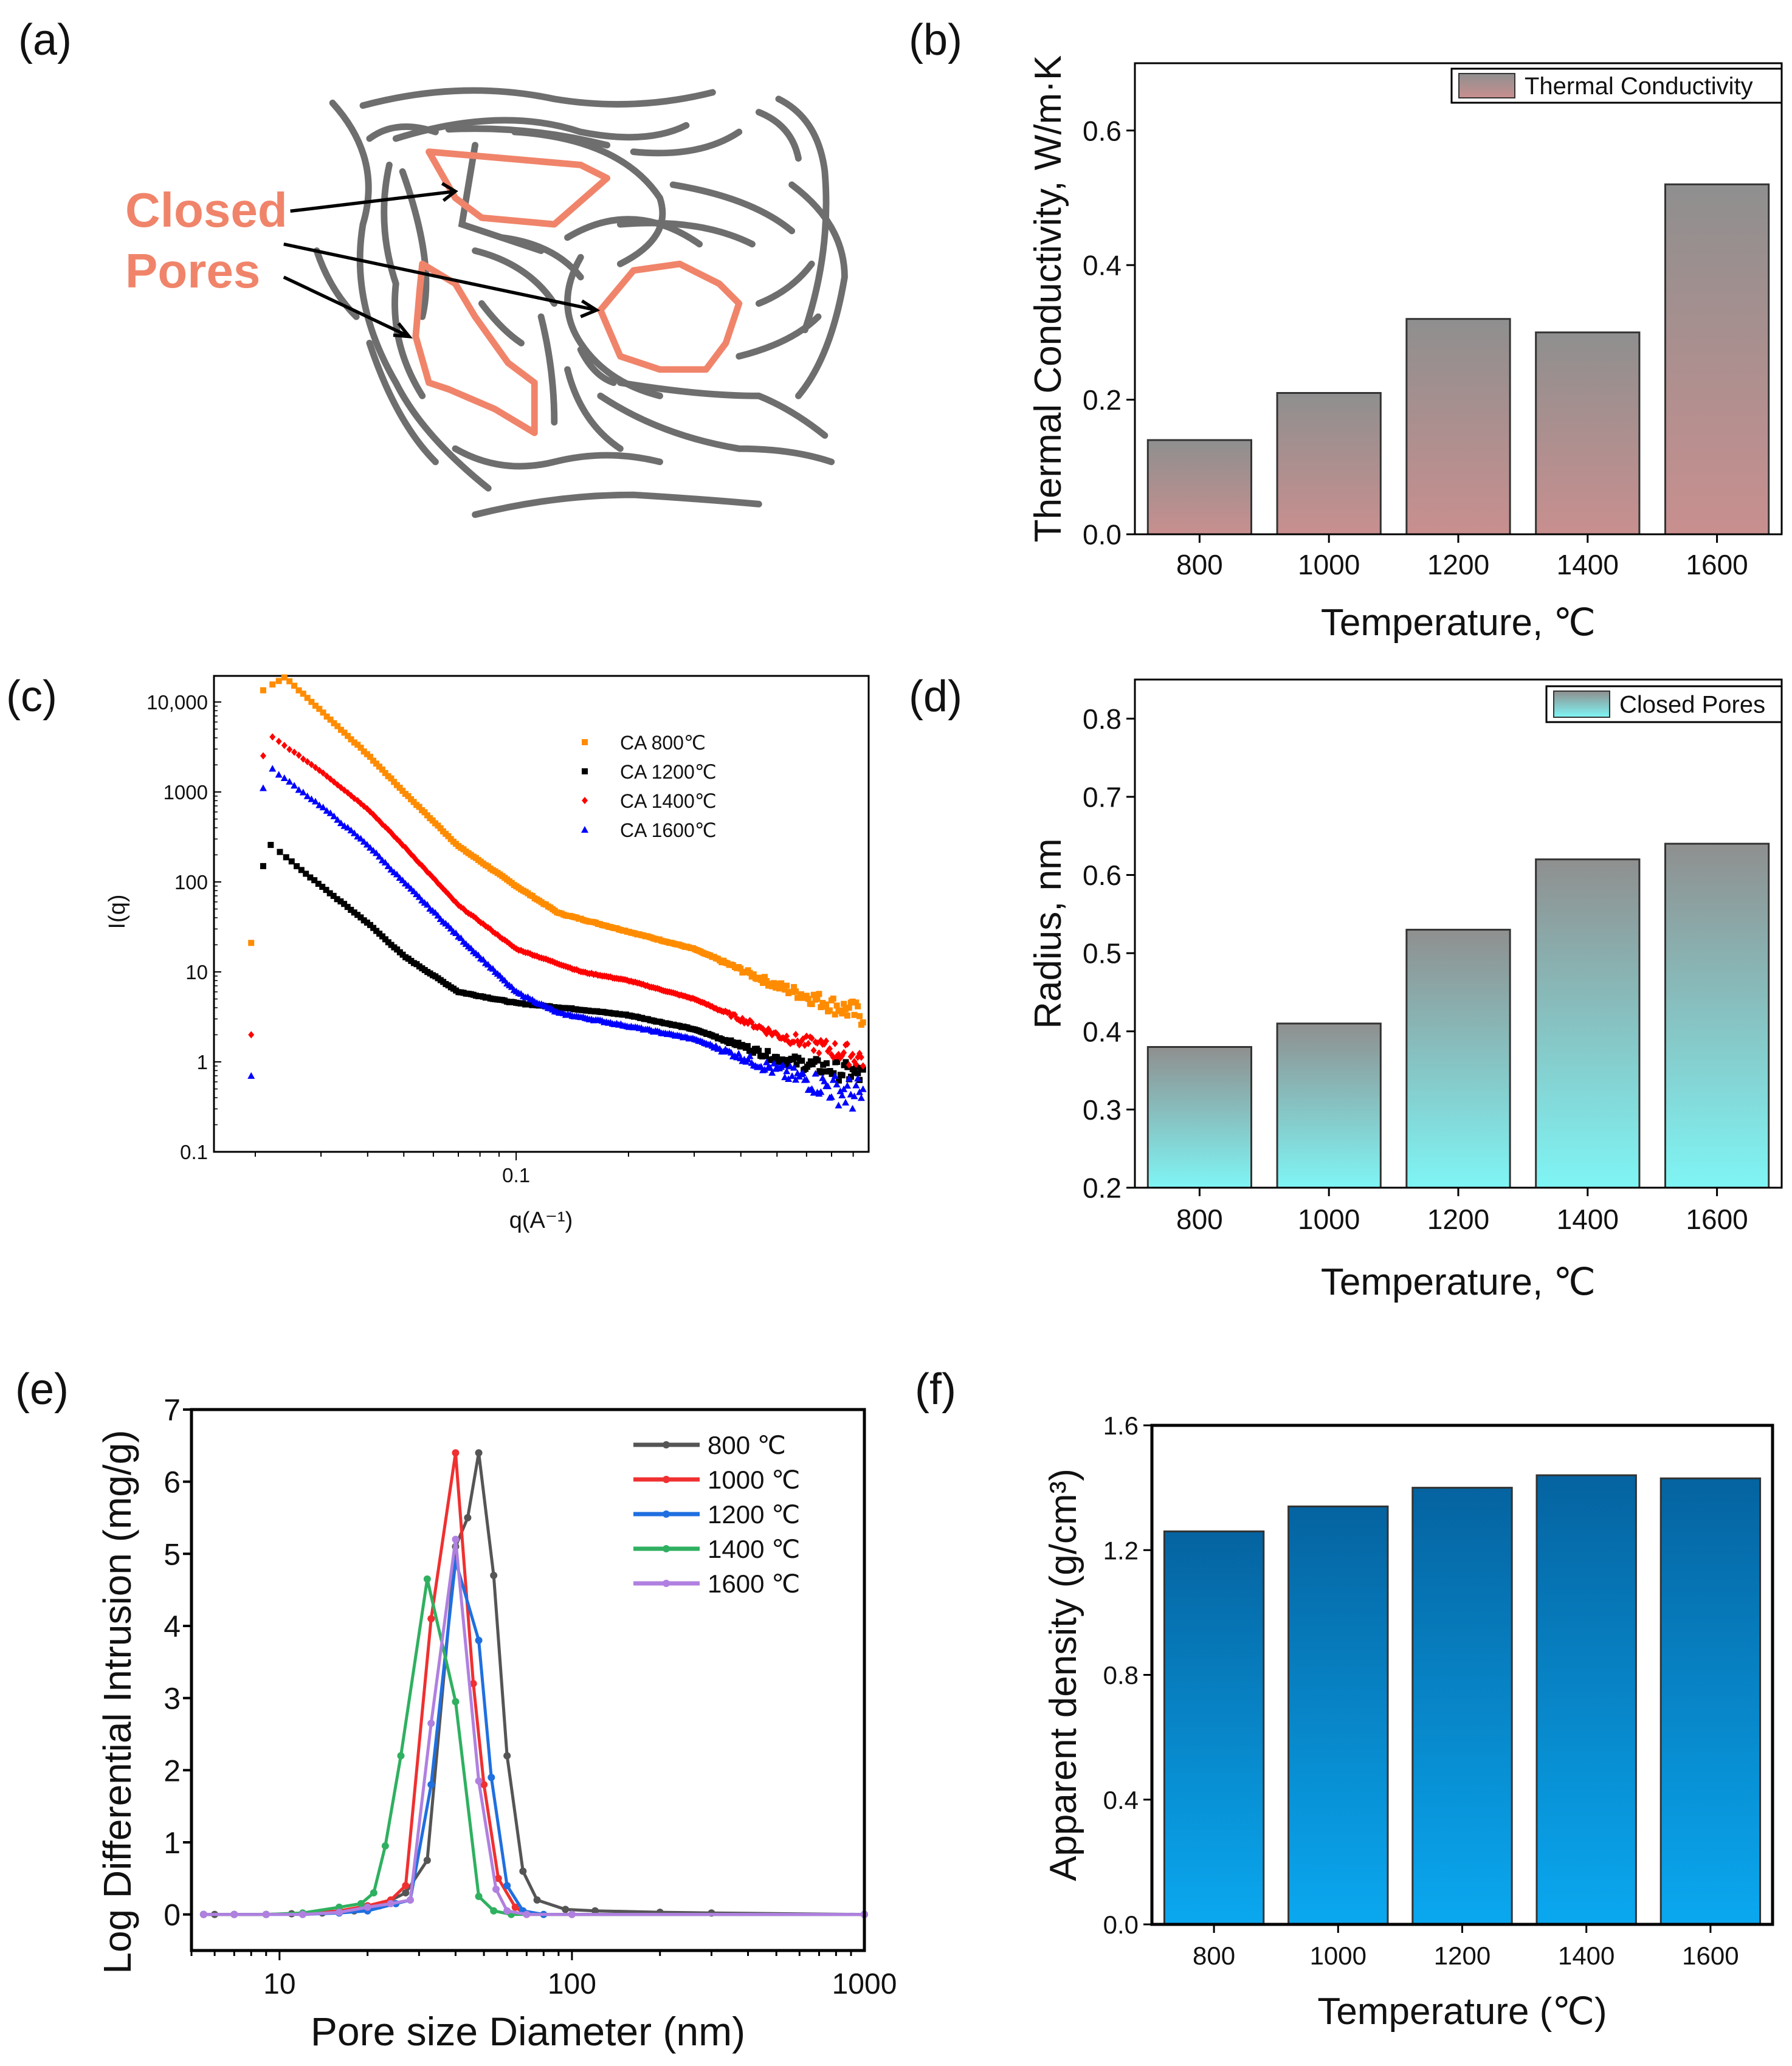 The image size is (1792, 2066). Describe the element at coordinates (936, 1389) in the screenshot. I see `panel-label-f: (f)` at that location.